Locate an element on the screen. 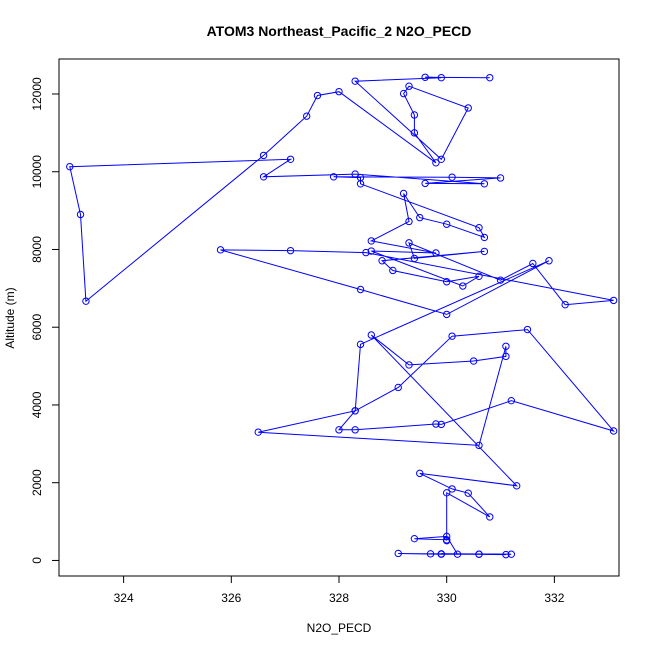  y-tick-label: 6000 is located at coordinates (37, 327).